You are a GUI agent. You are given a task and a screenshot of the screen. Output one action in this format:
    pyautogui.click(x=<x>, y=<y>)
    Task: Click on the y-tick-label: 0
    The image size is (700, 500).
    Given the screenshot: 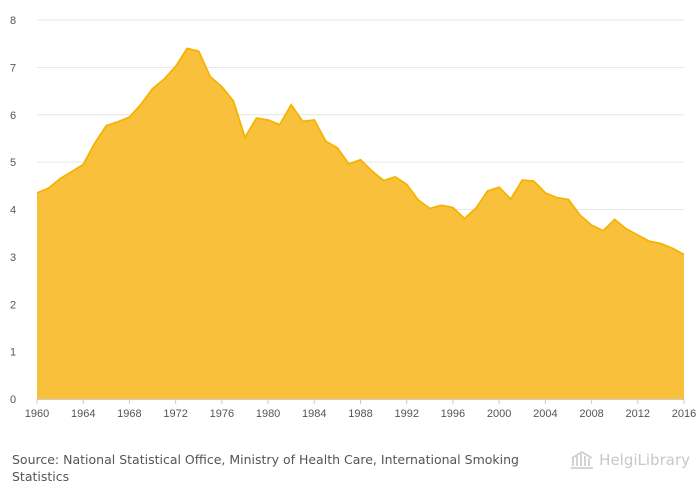 What is the action you would take?
    pyautogui.click(x=13, y=400)
    